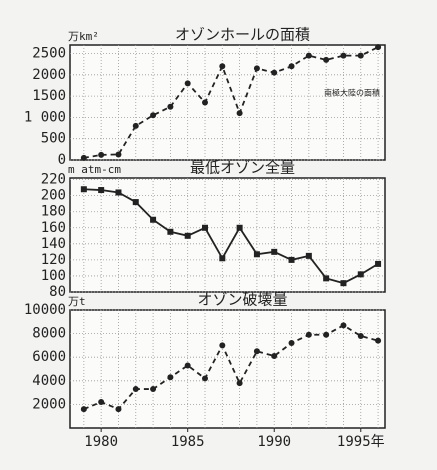  Describe the element at coordinates (53, 196) in the screenshot. I see `y-tick-label: 200` at that location.